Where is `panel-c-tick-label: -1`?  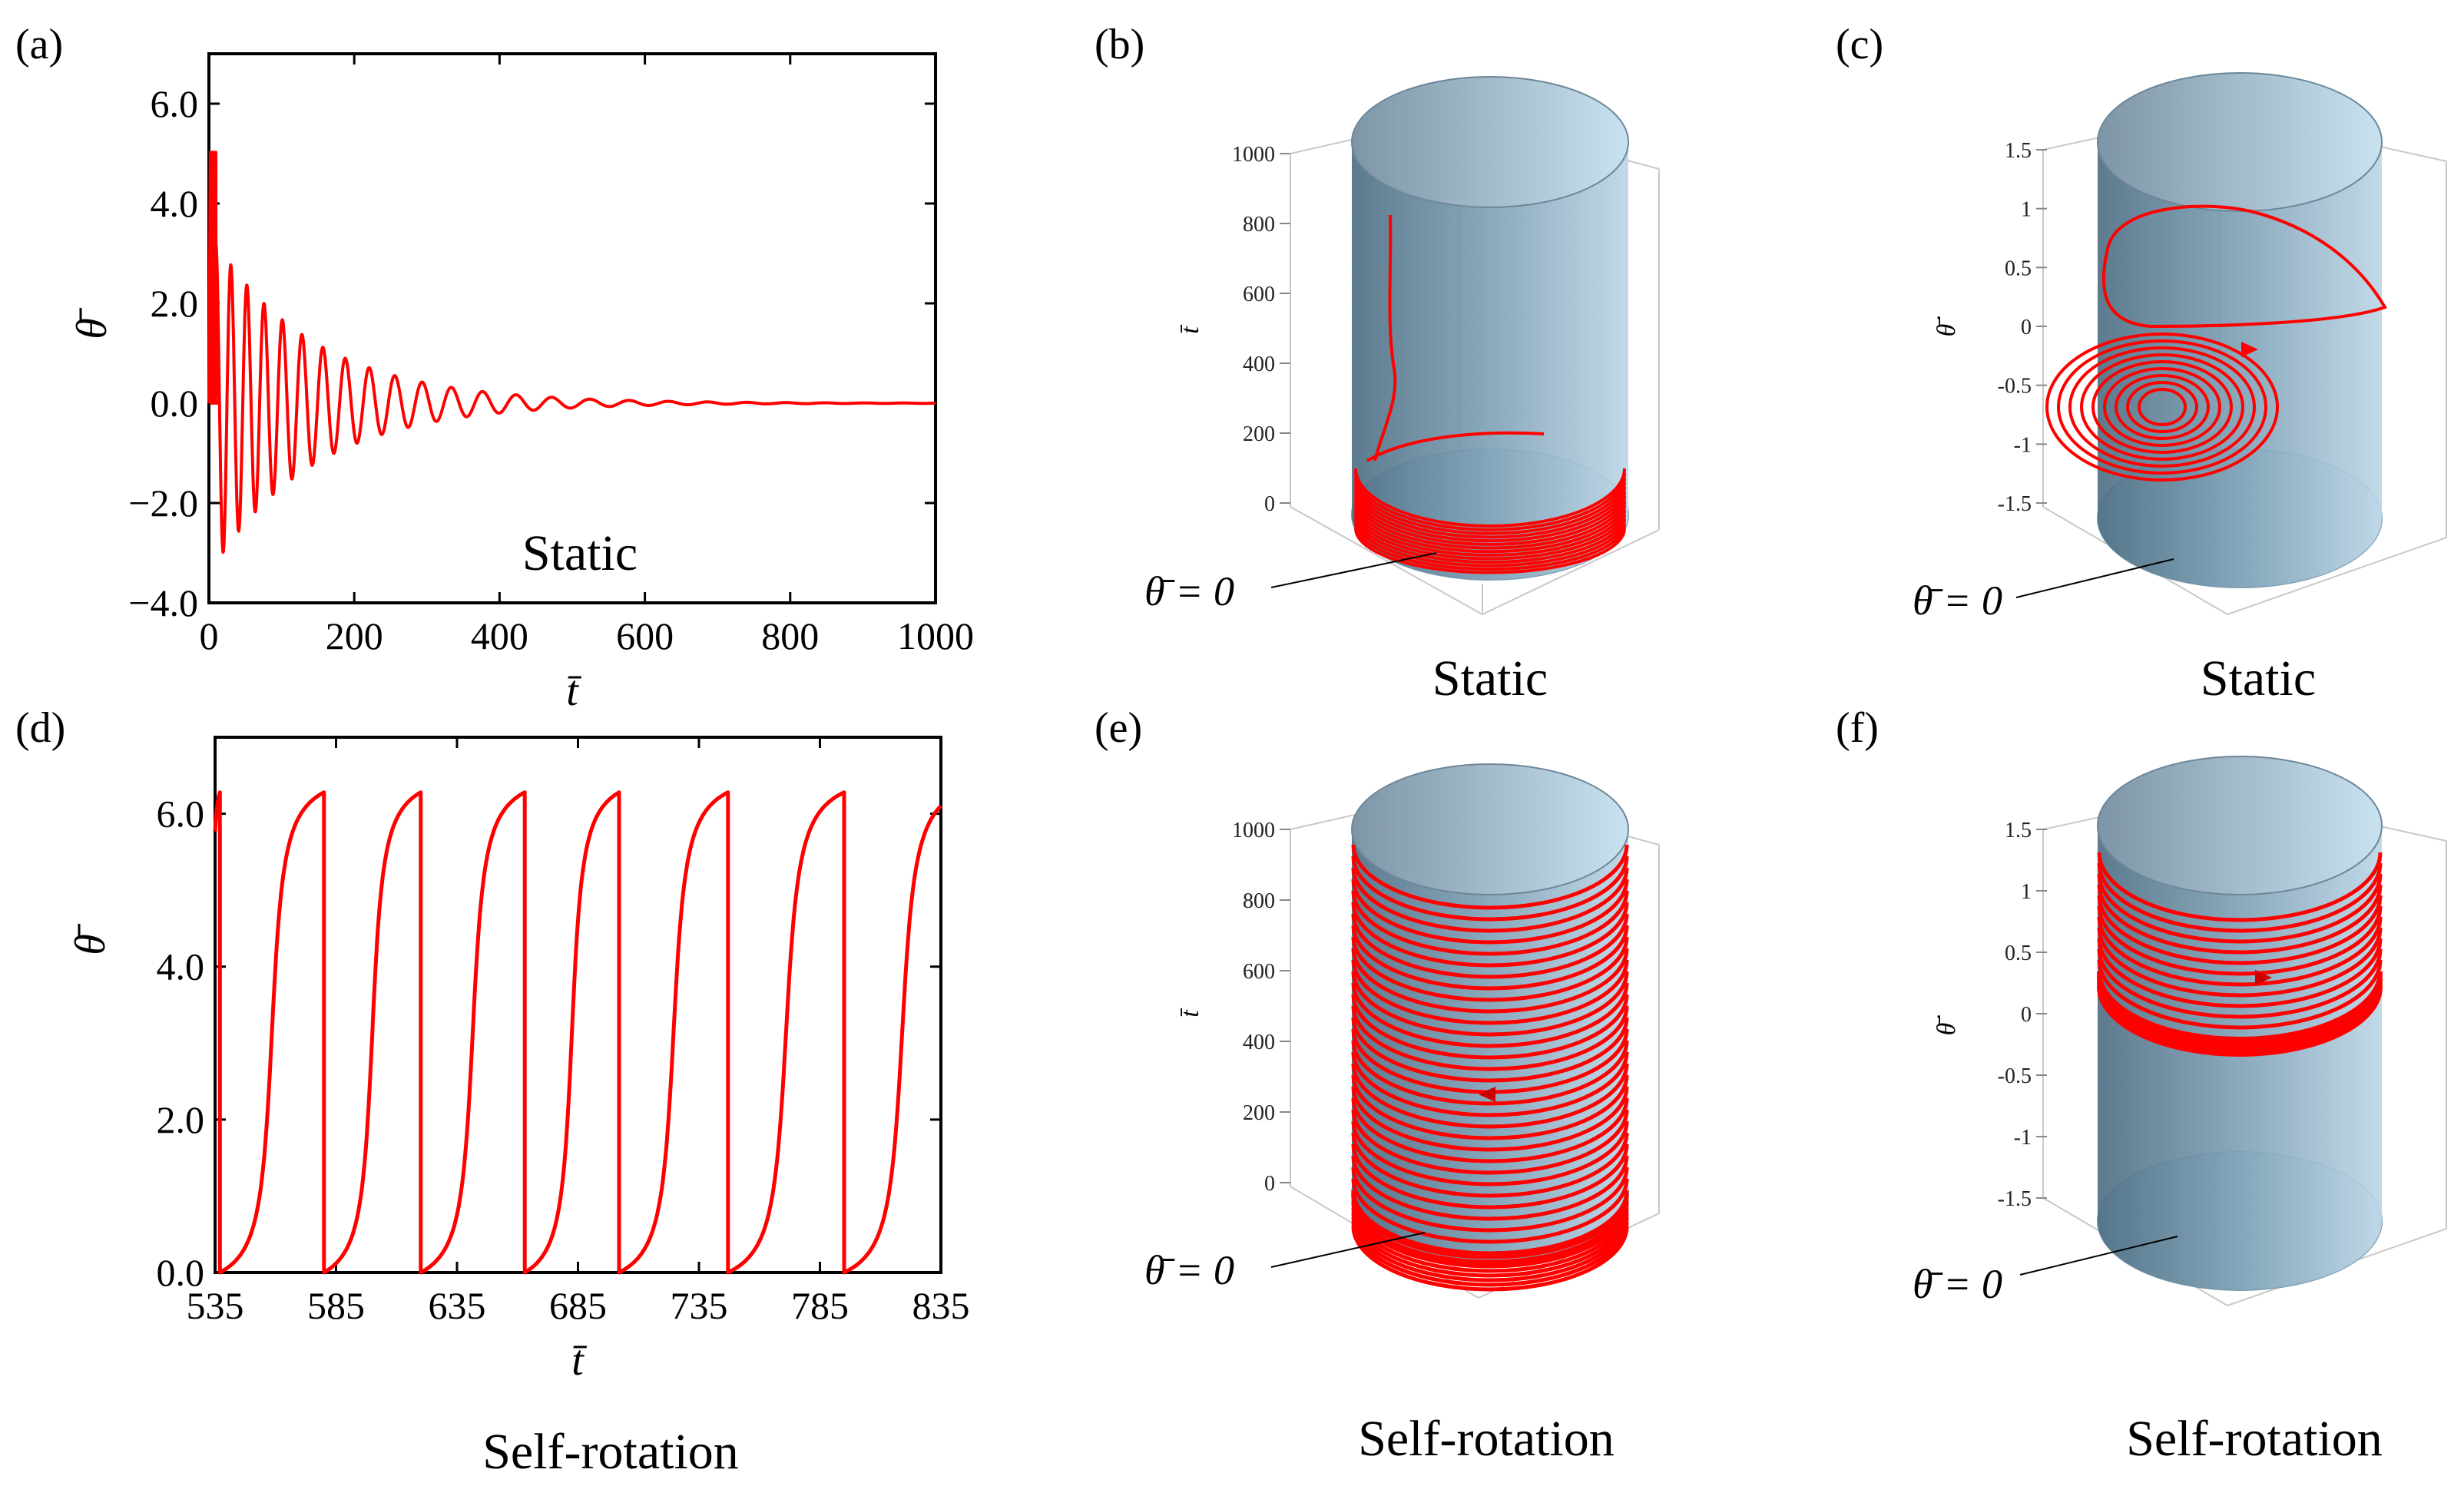 panel-c-tick-label: -1 is located at coordinates (2023, 445).